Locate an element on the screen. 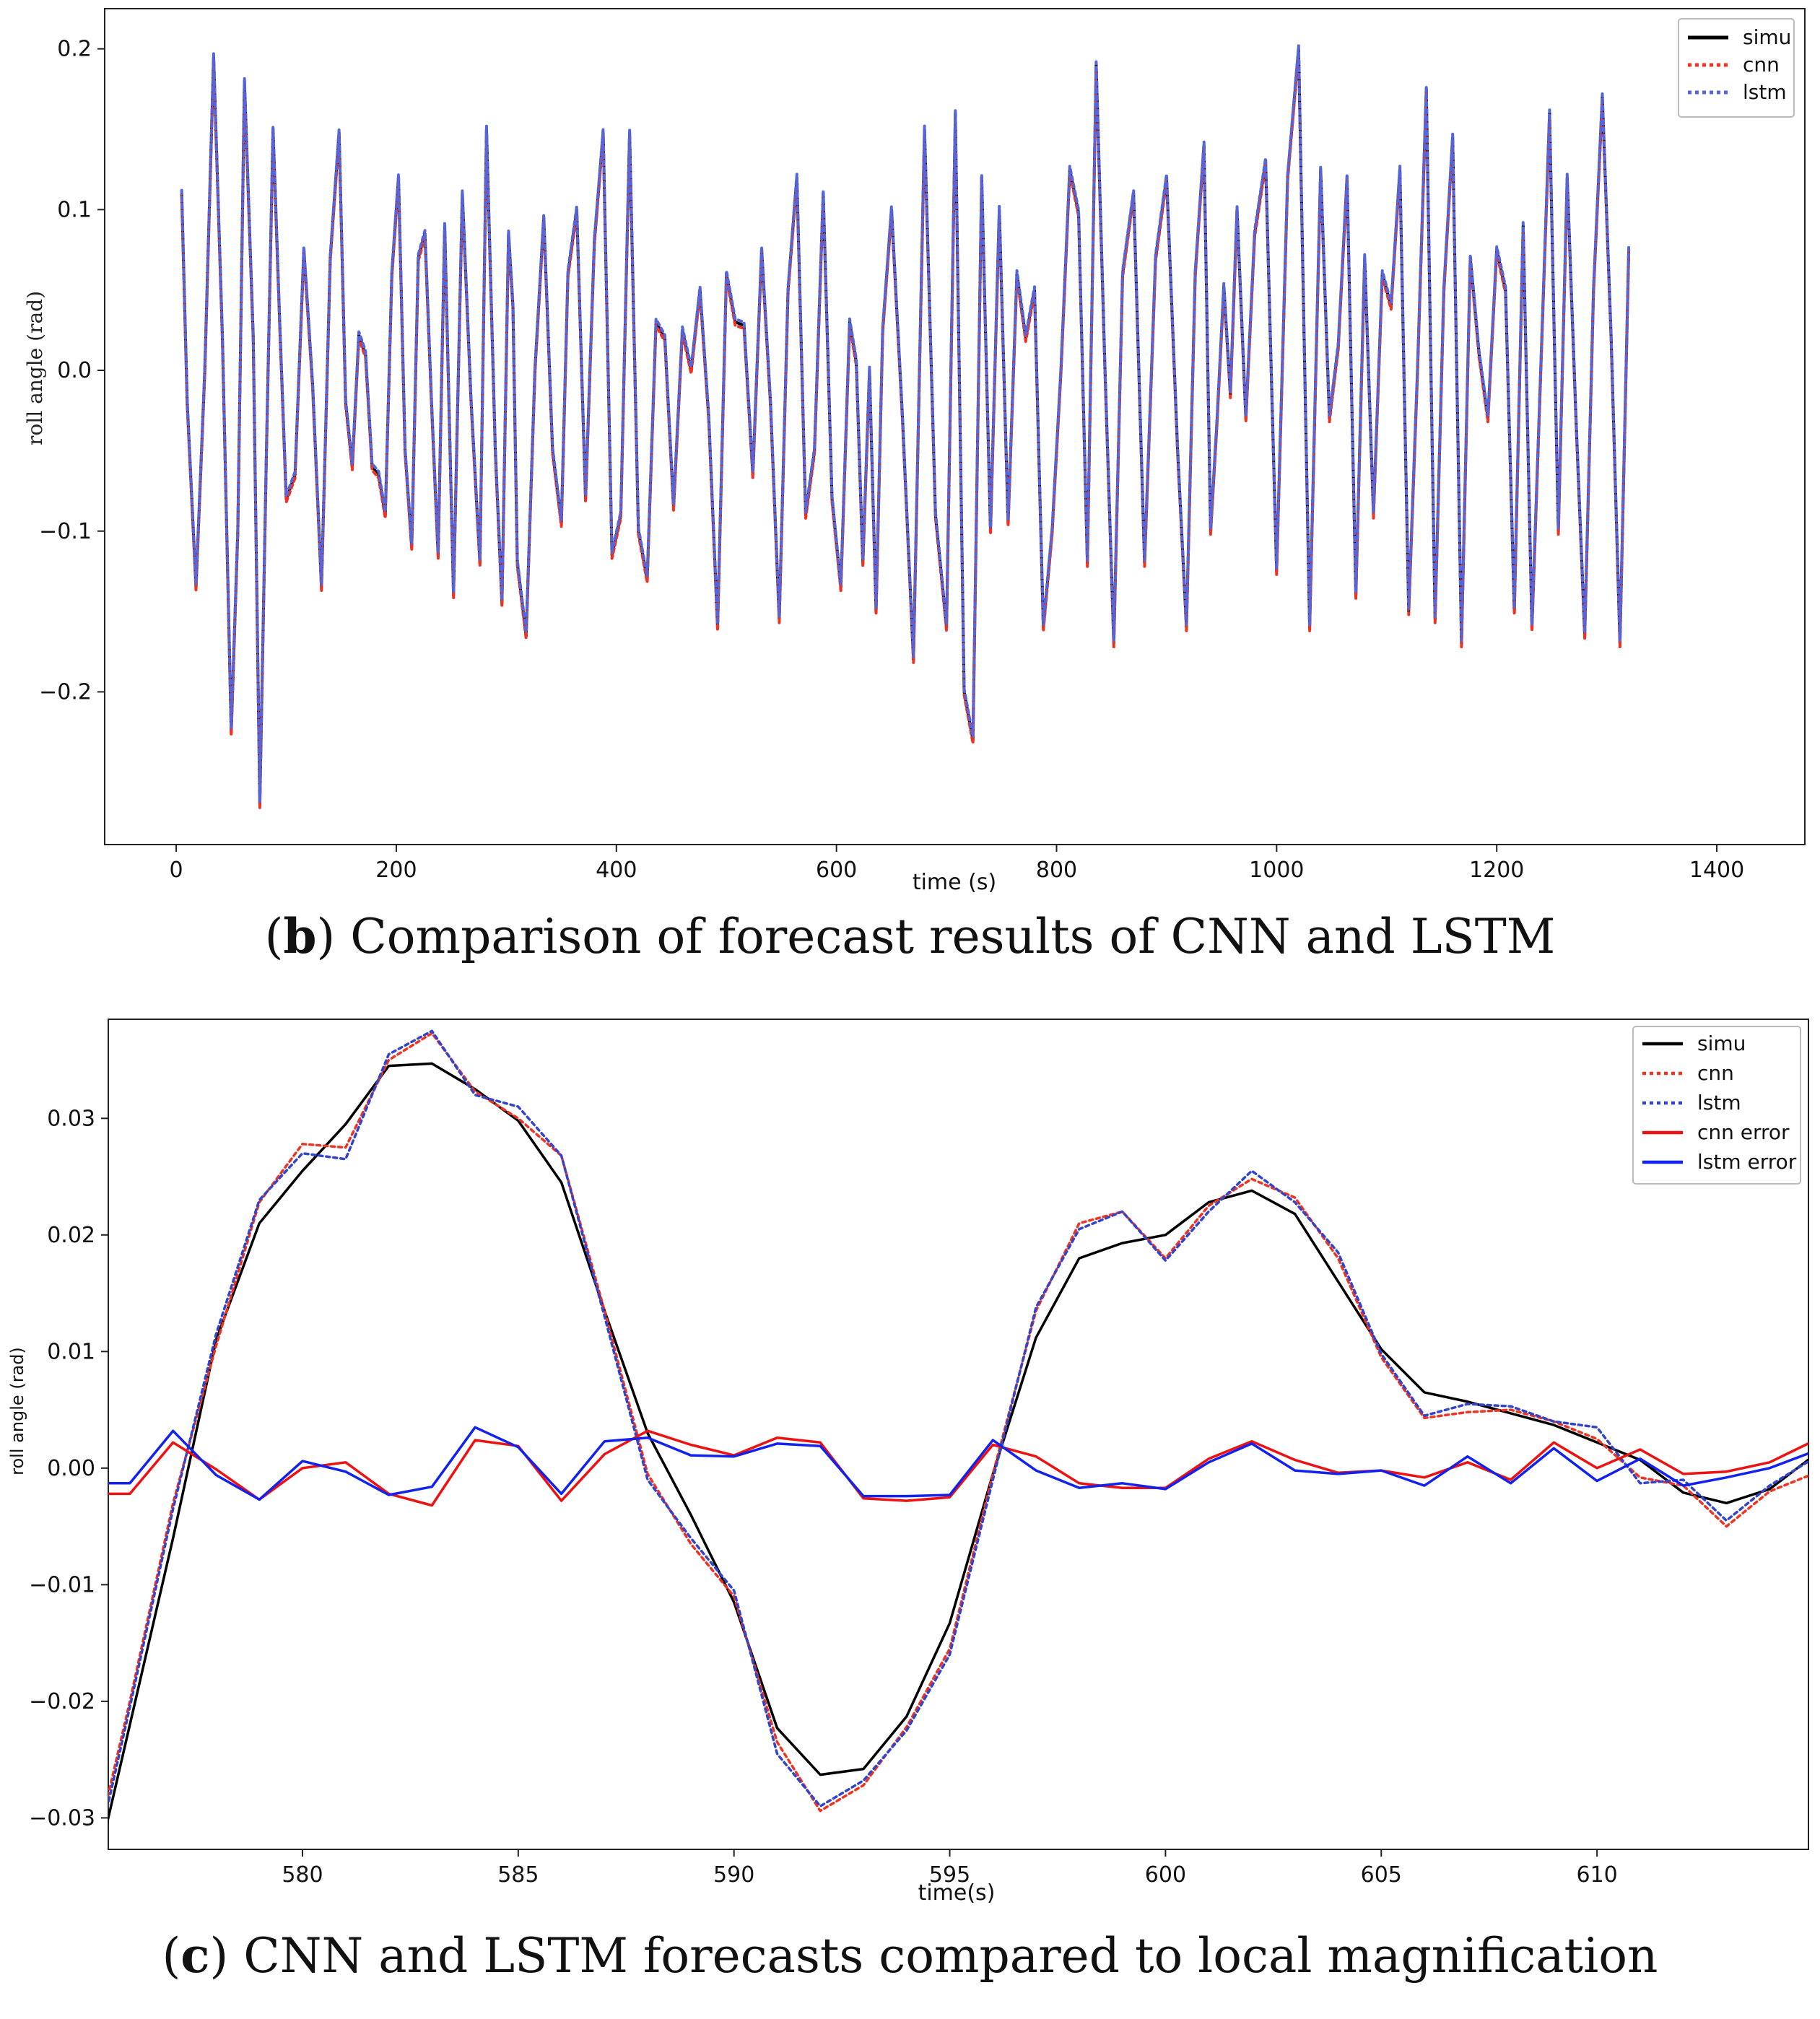 Image resolution: width=1820 pixels, height=2019 pixels. x-tick-label: 580 is located at coordinates (302, 1875).